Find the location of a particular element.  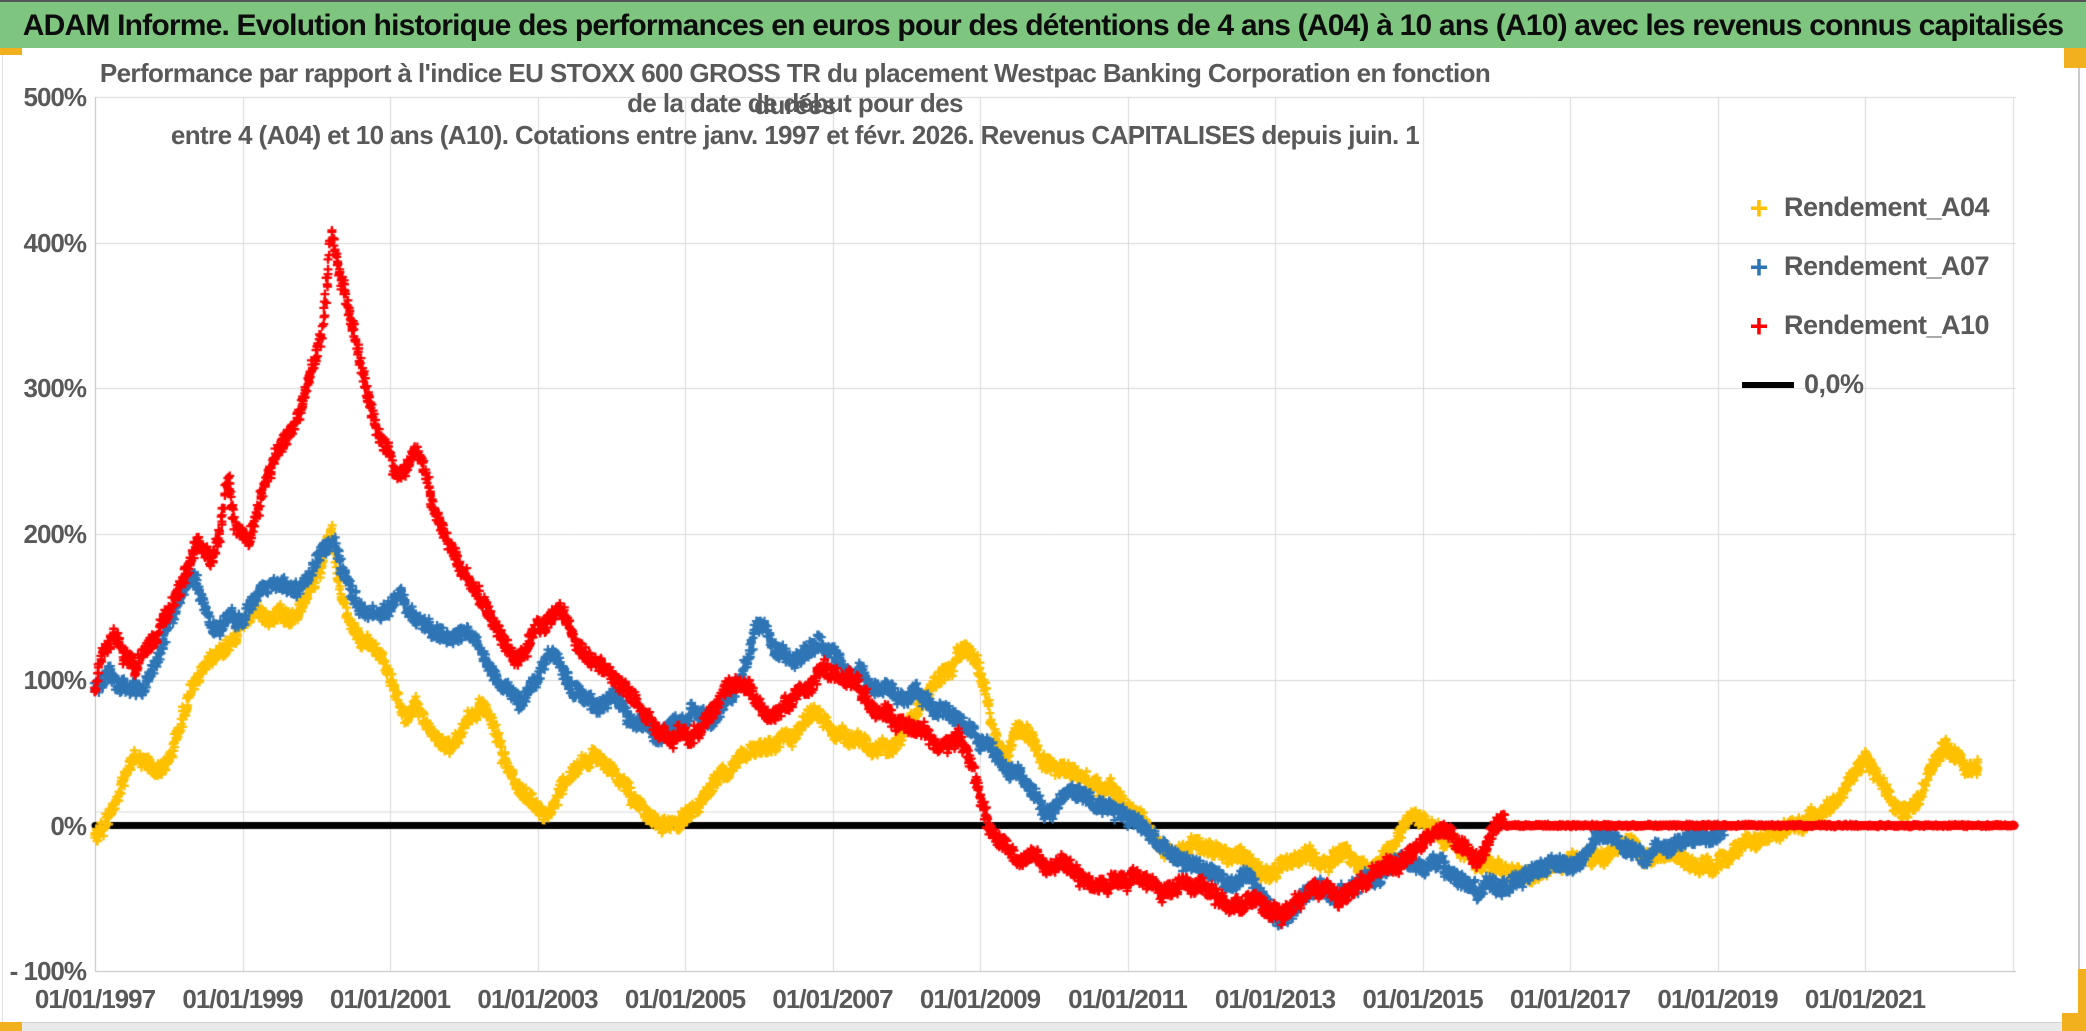

y-tick-label: - 100% is located at coordinates (48, 971).